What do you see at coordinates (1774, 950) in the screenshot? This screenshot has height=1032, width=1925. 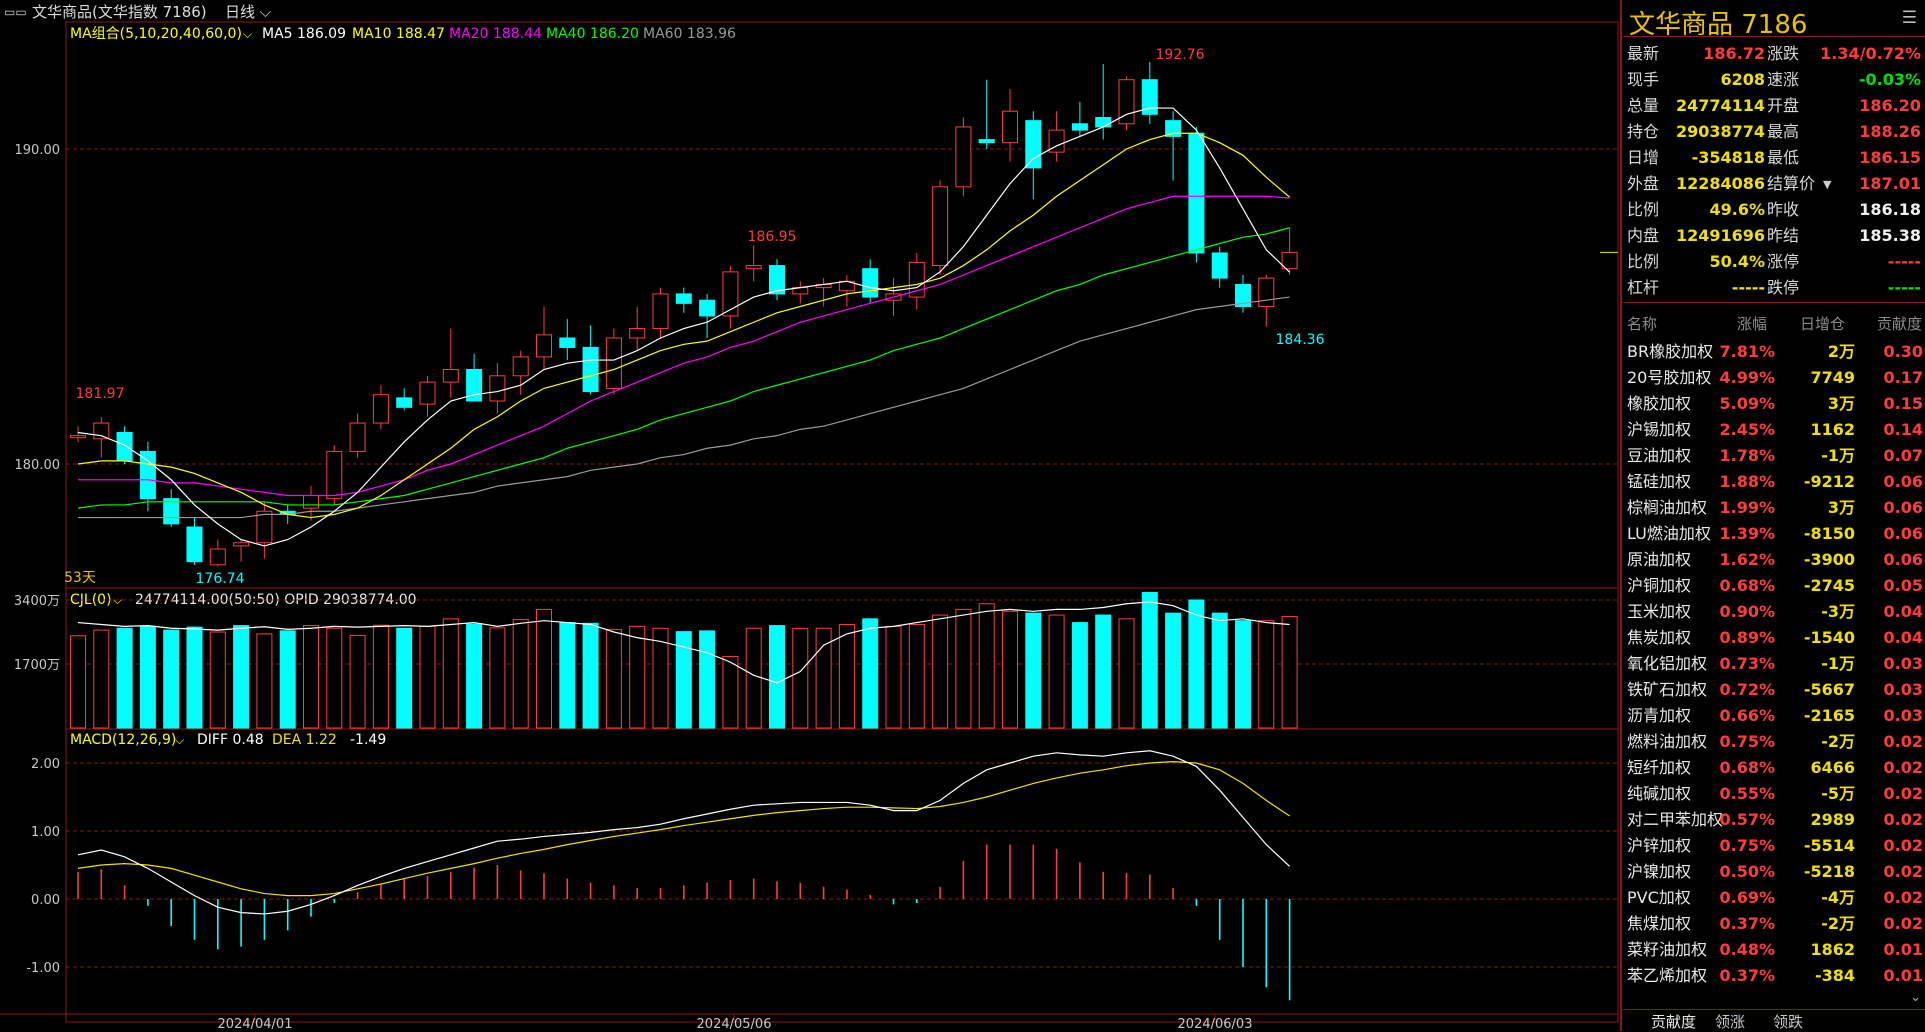 I see `list-item: 菜籽油加权 0.48% 1862 0.01` at bounding box center [1774, 950].